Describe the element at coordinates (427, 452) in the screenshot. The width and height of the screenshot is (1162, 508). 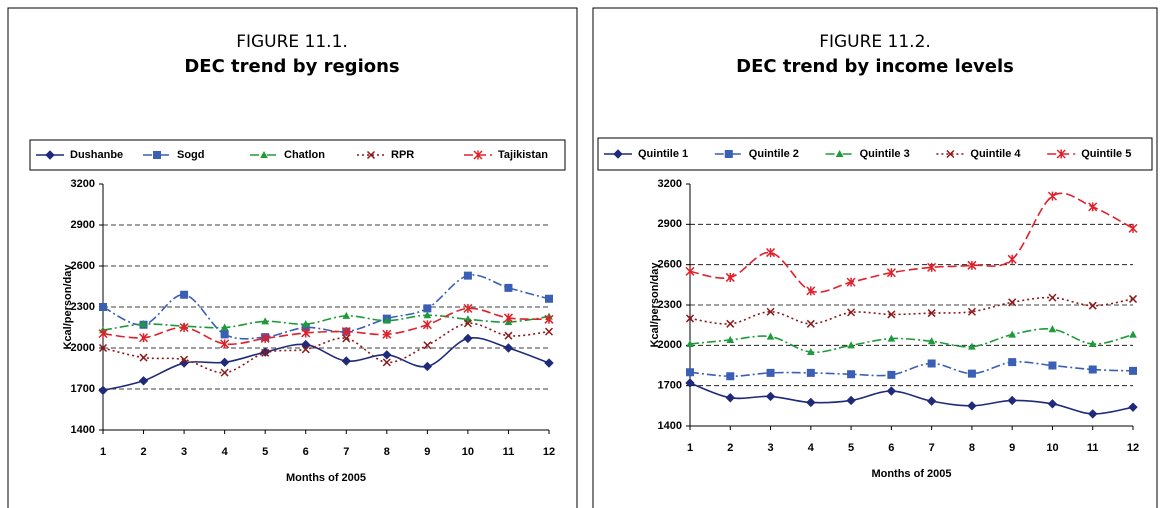
I see `x-tick-label: 9` at that location.